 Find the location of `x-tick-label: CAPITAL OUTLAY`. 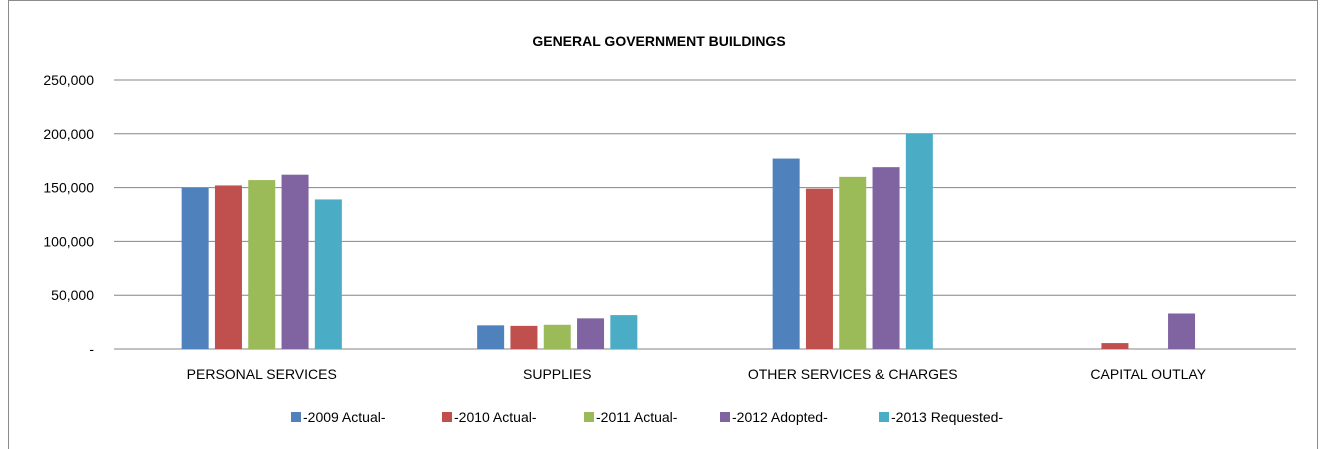

x-tick-label: CAPITAL OUTLAY is located at coordinates (1148, 374).